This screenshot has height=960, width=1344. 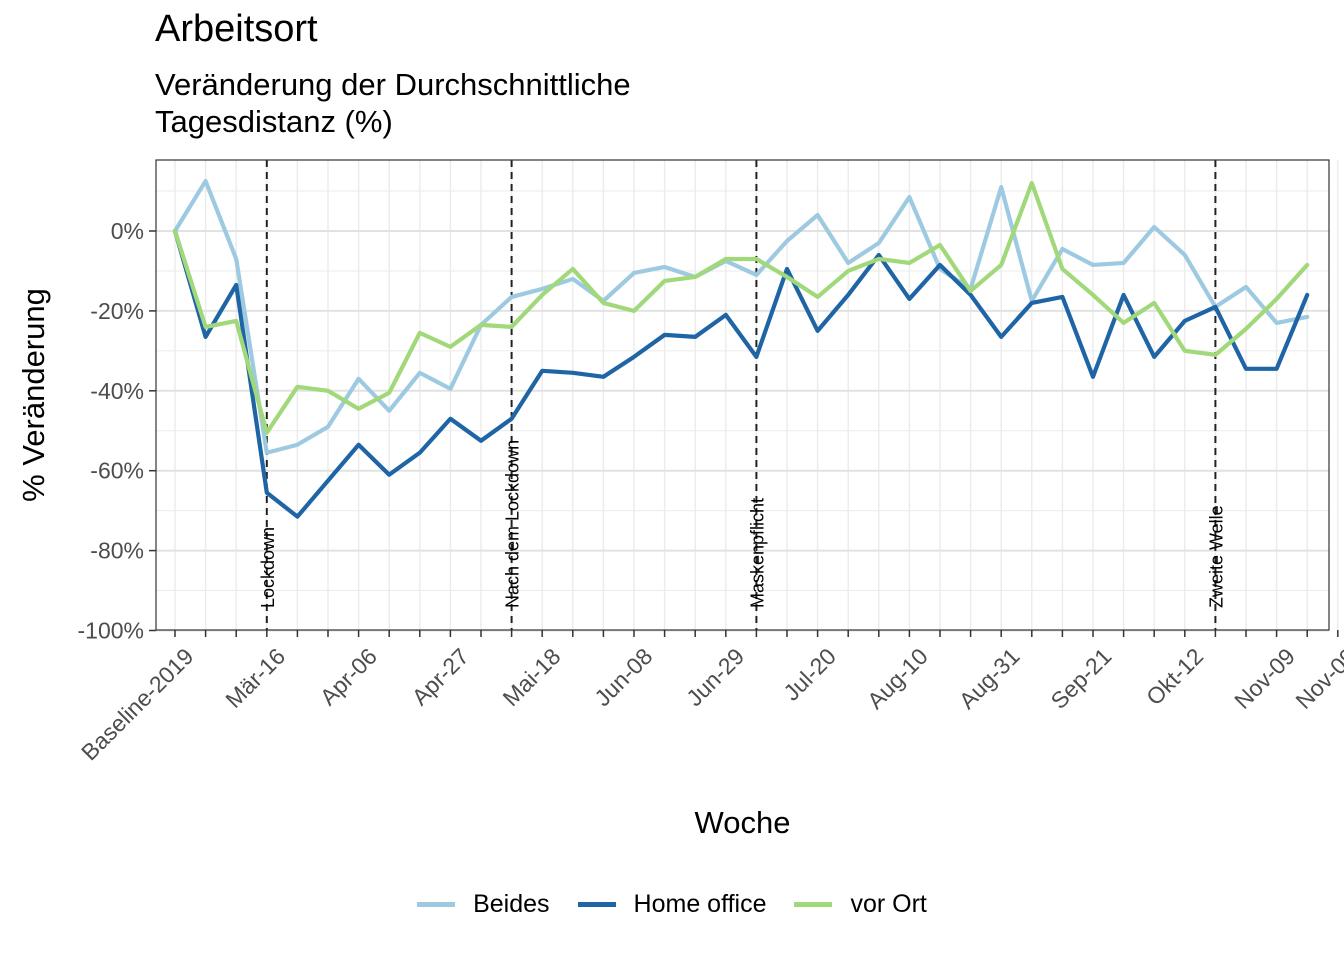 I want to click on y-tick-label: 0%, so click(x=127, y=231).